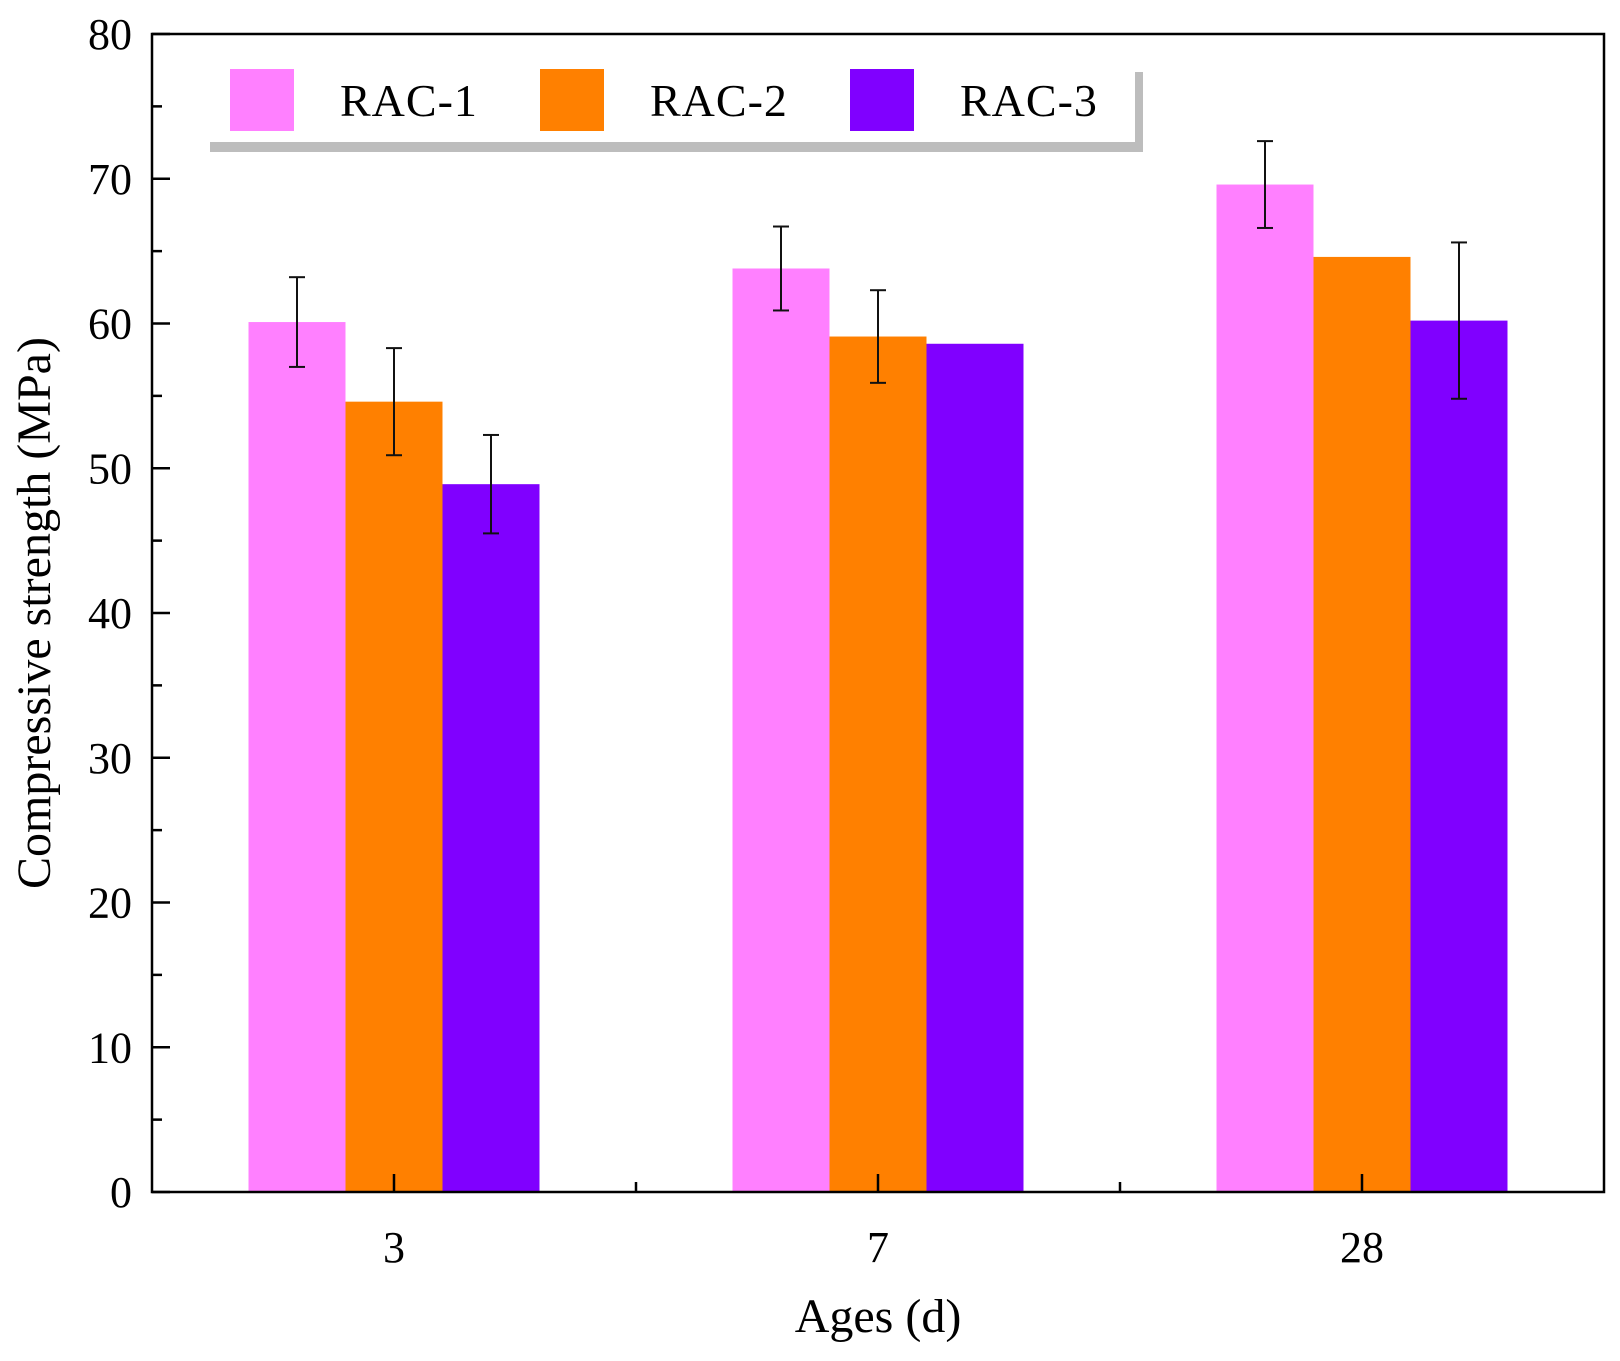 The height and width of the screenshot is (1361, 1620). What do you see at coordinates (394, 1247) in the screenshot?
I see `x-tick-label-3: 3` at bounding box center [394, 1247].